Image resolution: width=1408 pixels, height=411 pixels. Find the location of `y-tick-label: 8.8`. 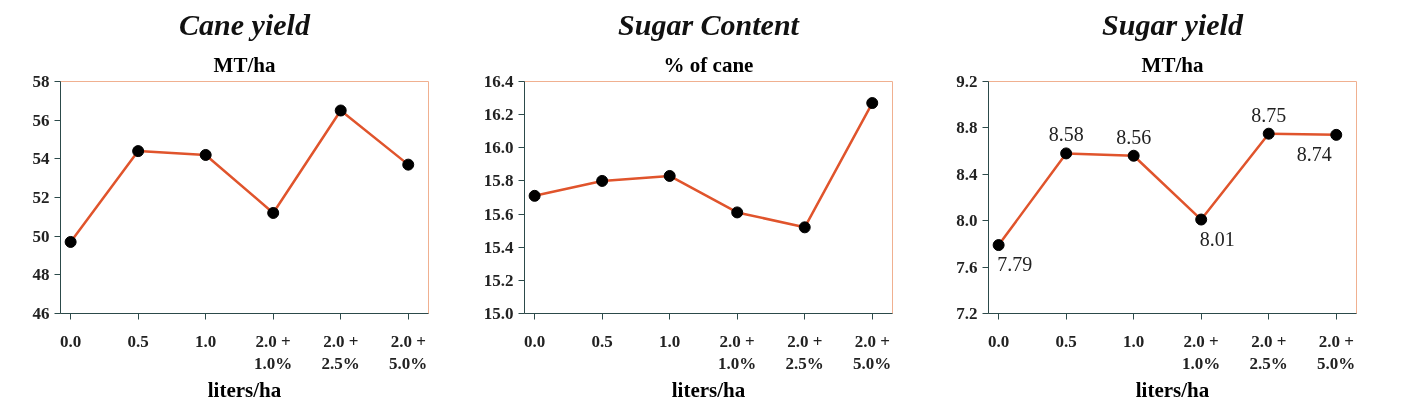

y-tick-label: 8.8 is located at coordinates (967, 128).